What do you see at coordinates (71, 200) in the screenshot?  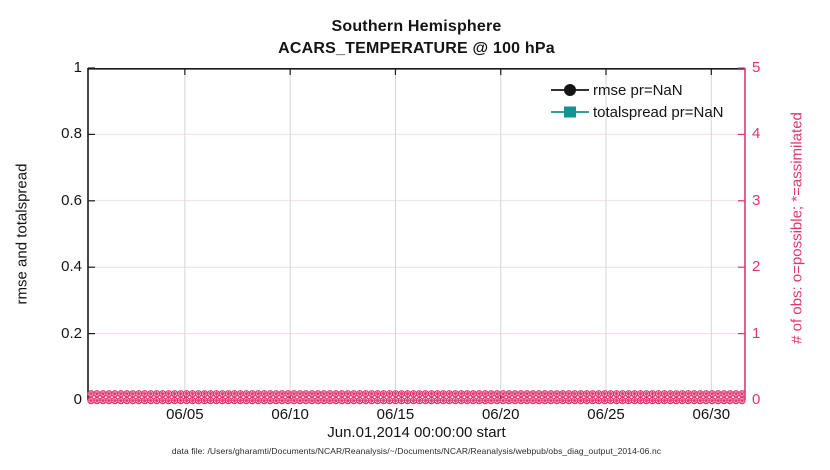 I see `y-tick-label-left: 0.6` at bounding box center [71, 200].